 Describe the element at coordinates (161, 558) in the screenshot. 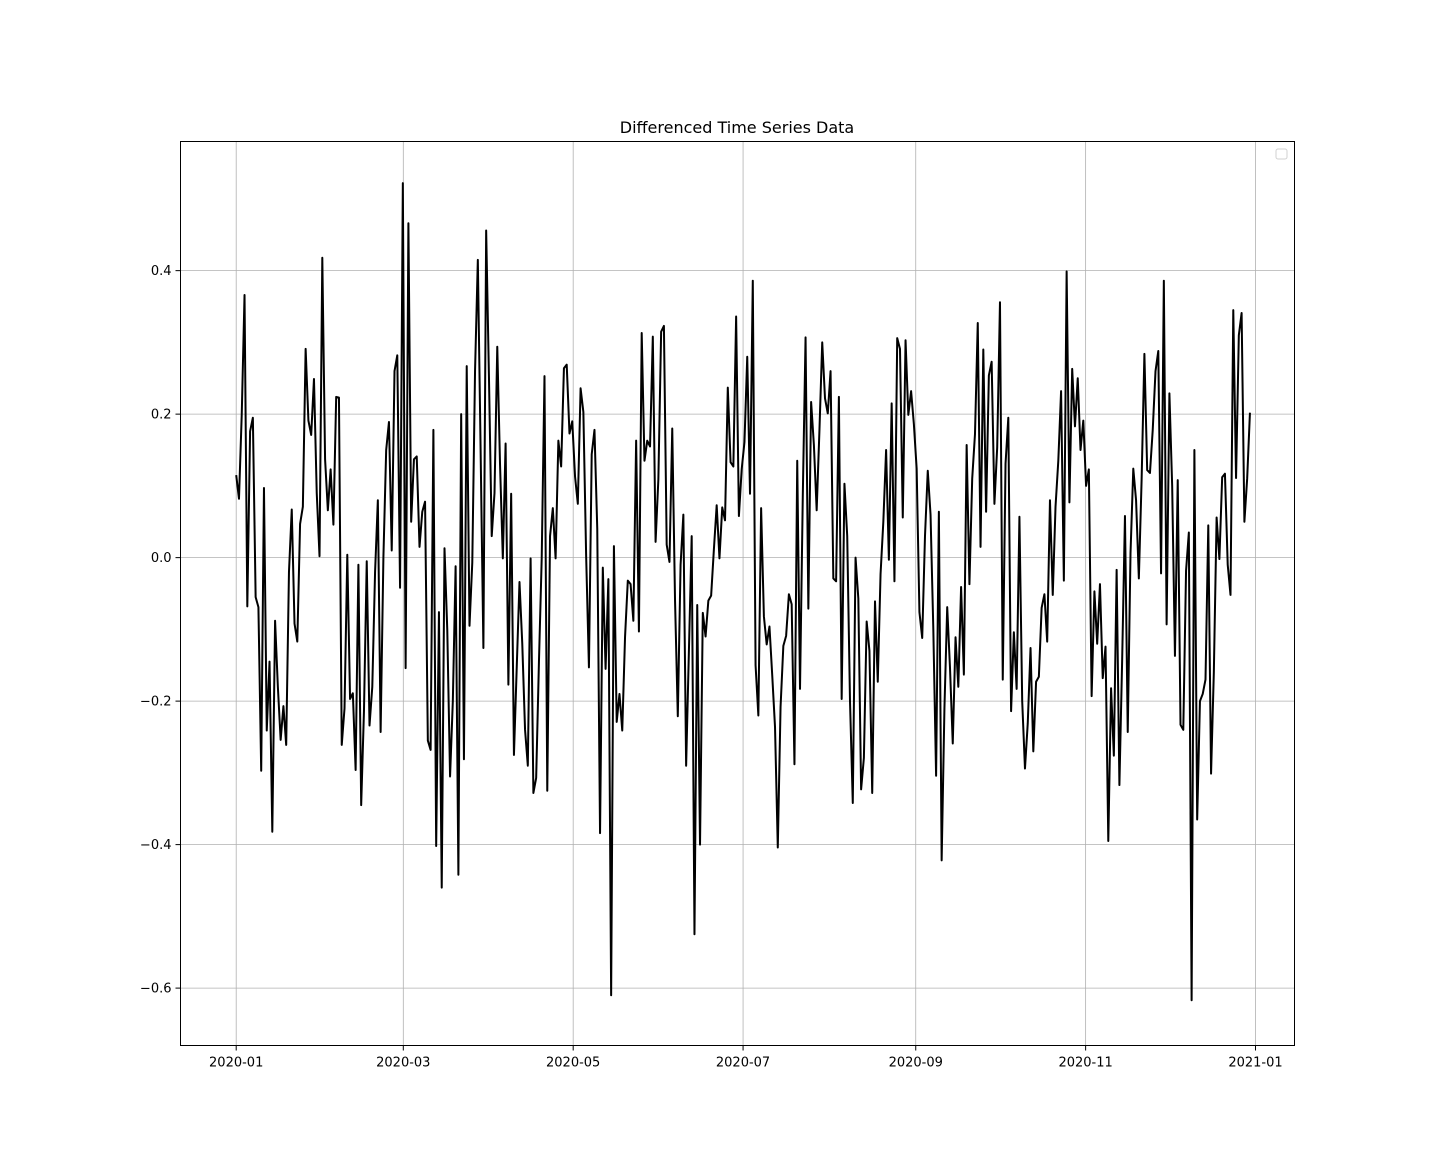

I see `y-tick-label: 0.0` at that location.